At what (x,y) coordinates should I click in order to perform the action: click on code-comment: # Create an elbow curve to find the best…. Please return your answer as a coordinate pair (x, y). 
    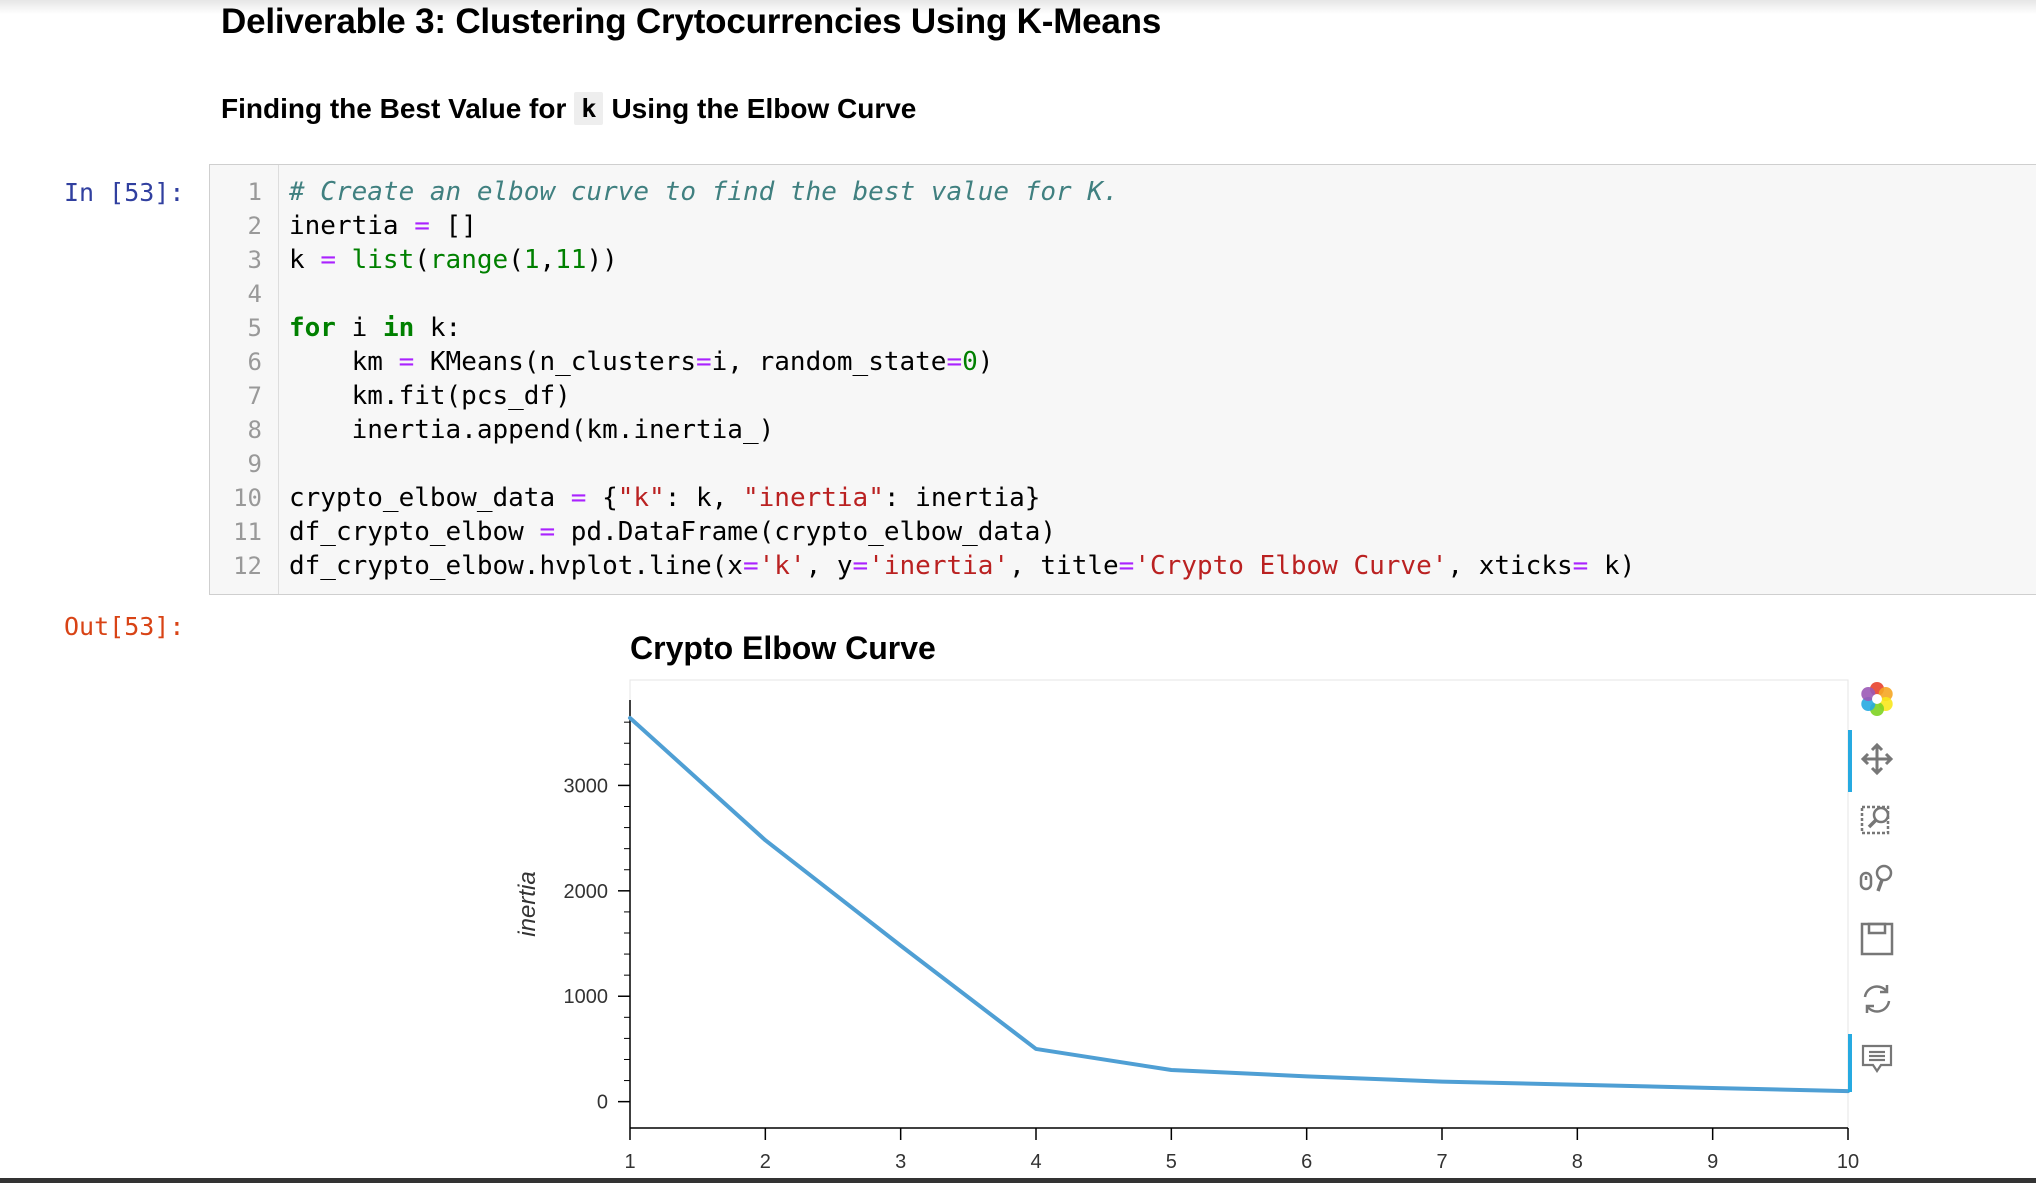
    Looking at the image, I should click on (704, 192).